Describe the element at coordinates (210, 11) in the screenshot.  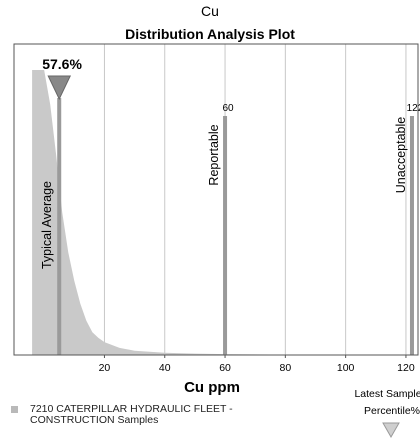
I see `element-title: Cu` at that location.